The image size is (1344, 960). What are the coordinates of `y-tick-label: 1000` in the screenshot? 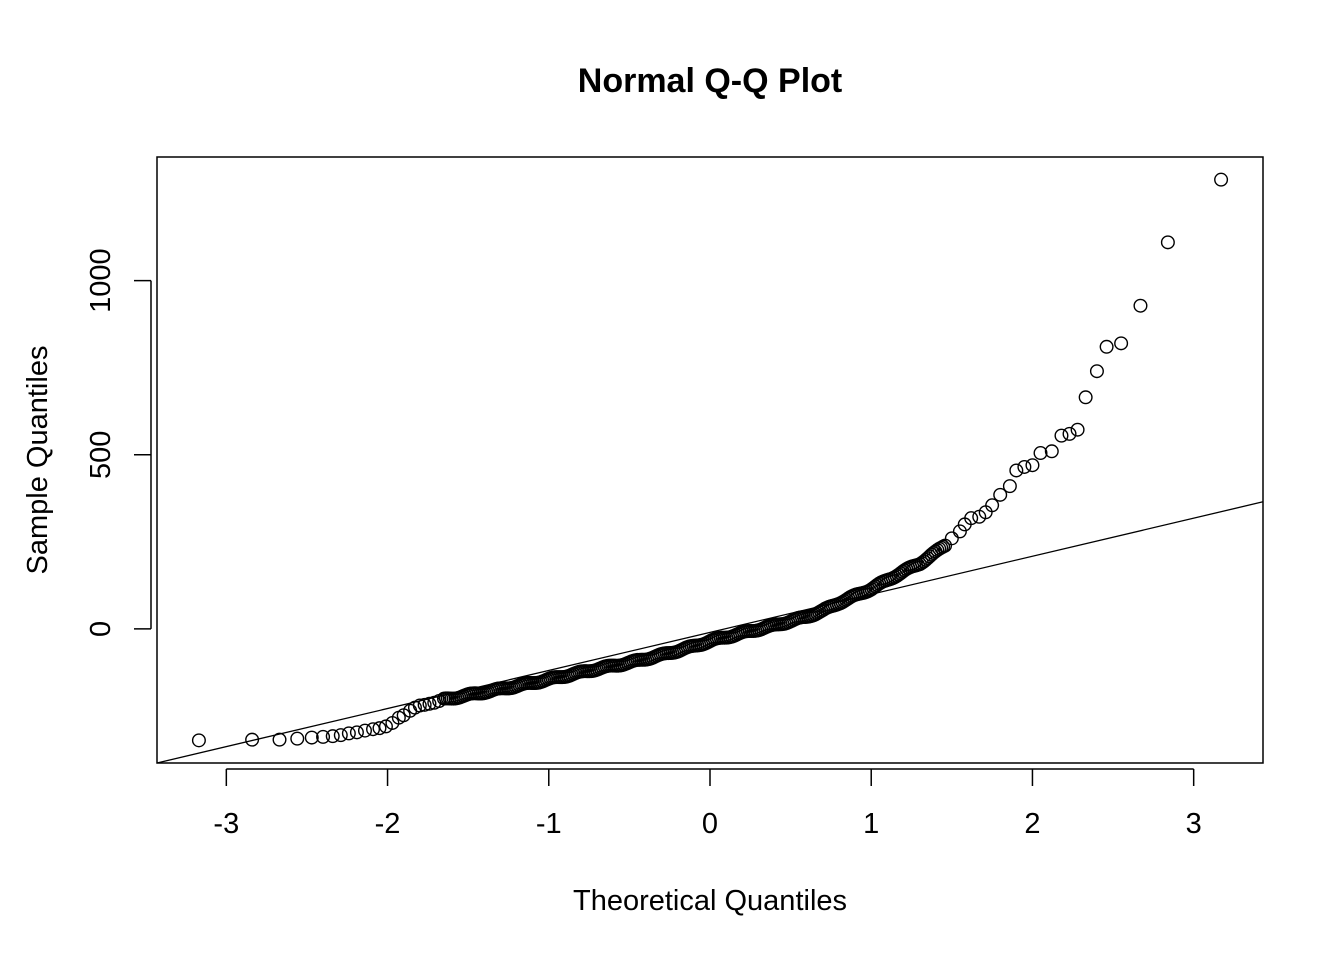 It's located at (101, 280).